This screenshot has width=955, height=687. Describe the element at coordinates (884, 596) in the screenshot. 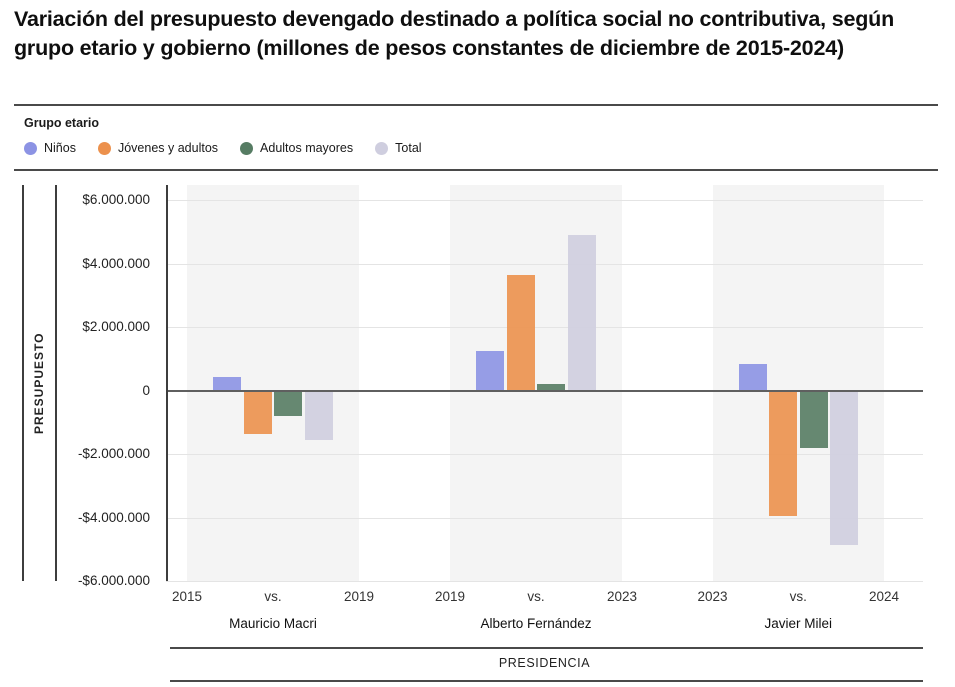

I see `x-tick-label: 2024` at that location.